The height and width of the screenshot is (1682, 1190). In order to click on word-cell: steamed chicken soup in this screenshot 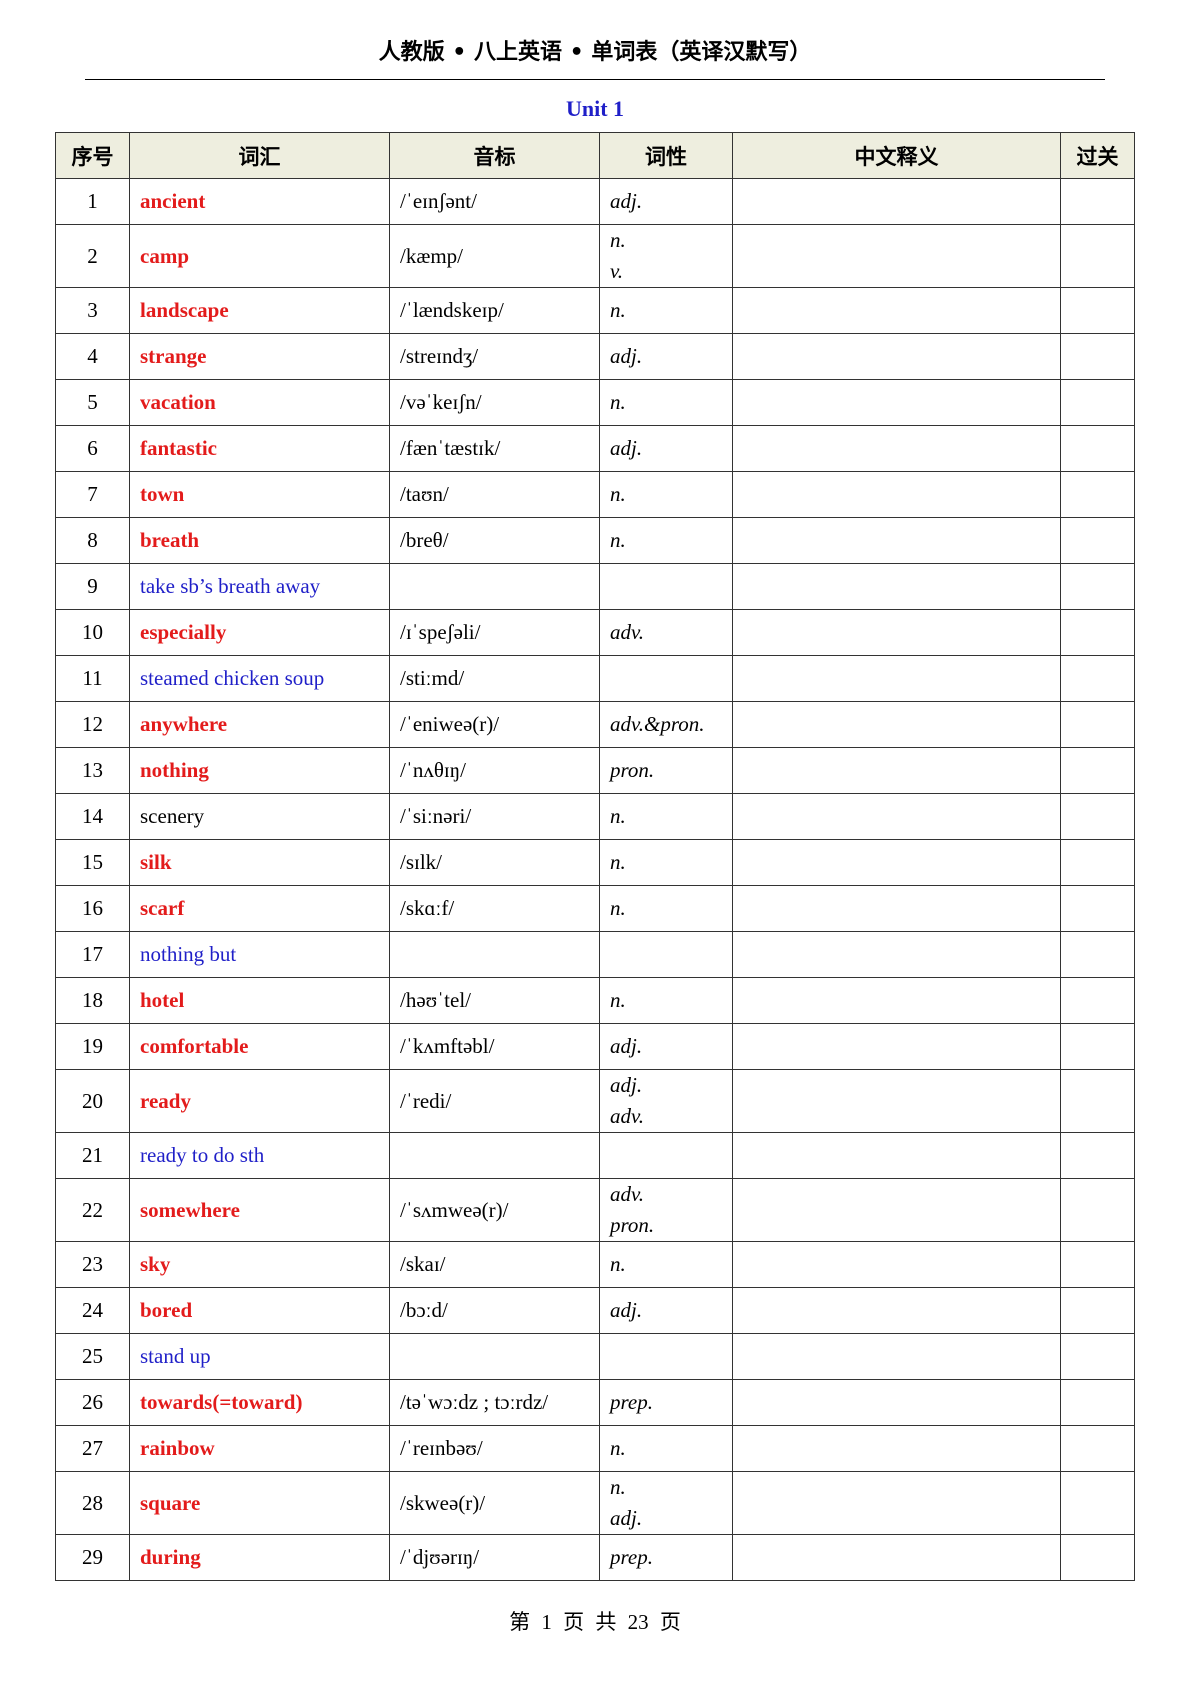, I will do `click(259, 678)`.